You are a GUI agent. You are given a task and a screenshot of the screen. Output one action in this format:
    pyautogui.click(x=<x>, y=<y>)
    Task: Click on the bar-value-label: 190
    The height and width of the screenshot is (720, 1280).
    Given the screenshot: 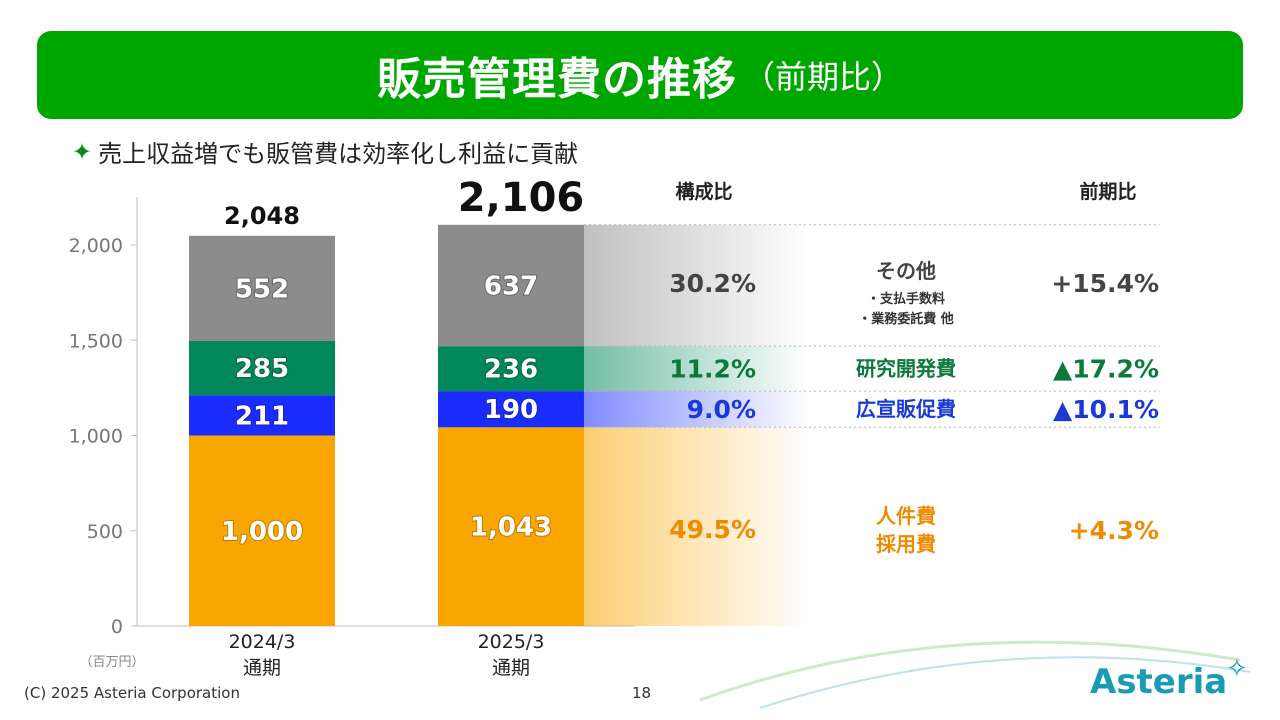 What is the action you would take?
    pyautogui.click(x=511, y=410)
    